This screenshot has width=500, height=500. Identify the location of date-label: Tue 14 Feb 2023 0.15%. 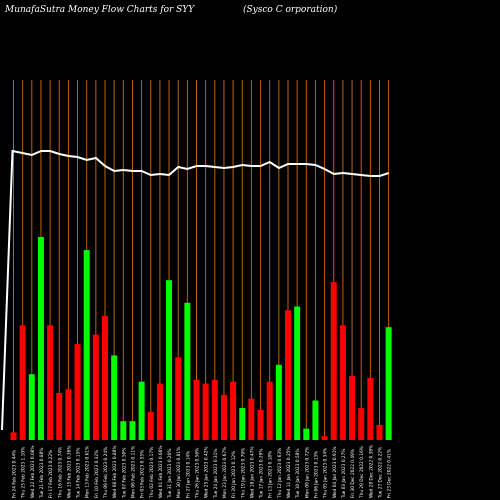
(79, 473).